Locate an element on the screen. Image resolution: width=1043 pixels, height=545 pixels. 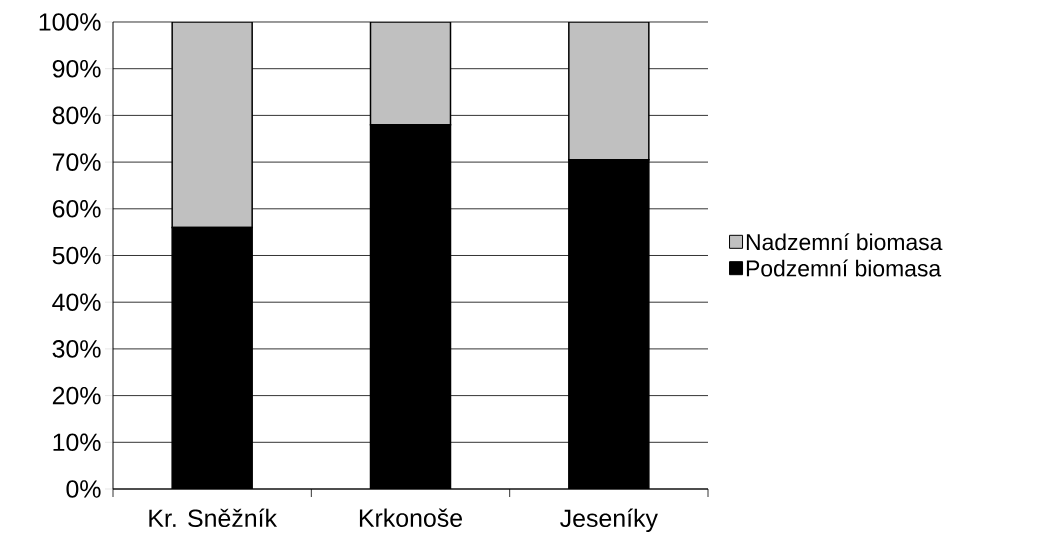
y-tick-label: 100% is located at coordinates (70, 22).